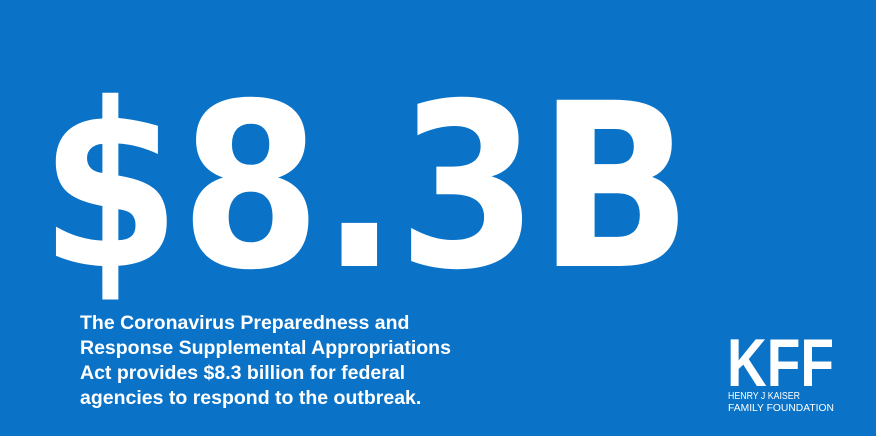 The image size is (876, 436). Describe the element at coordinates (780, 363) in the screenshot. I see `logo-mark: KFF` at that location.